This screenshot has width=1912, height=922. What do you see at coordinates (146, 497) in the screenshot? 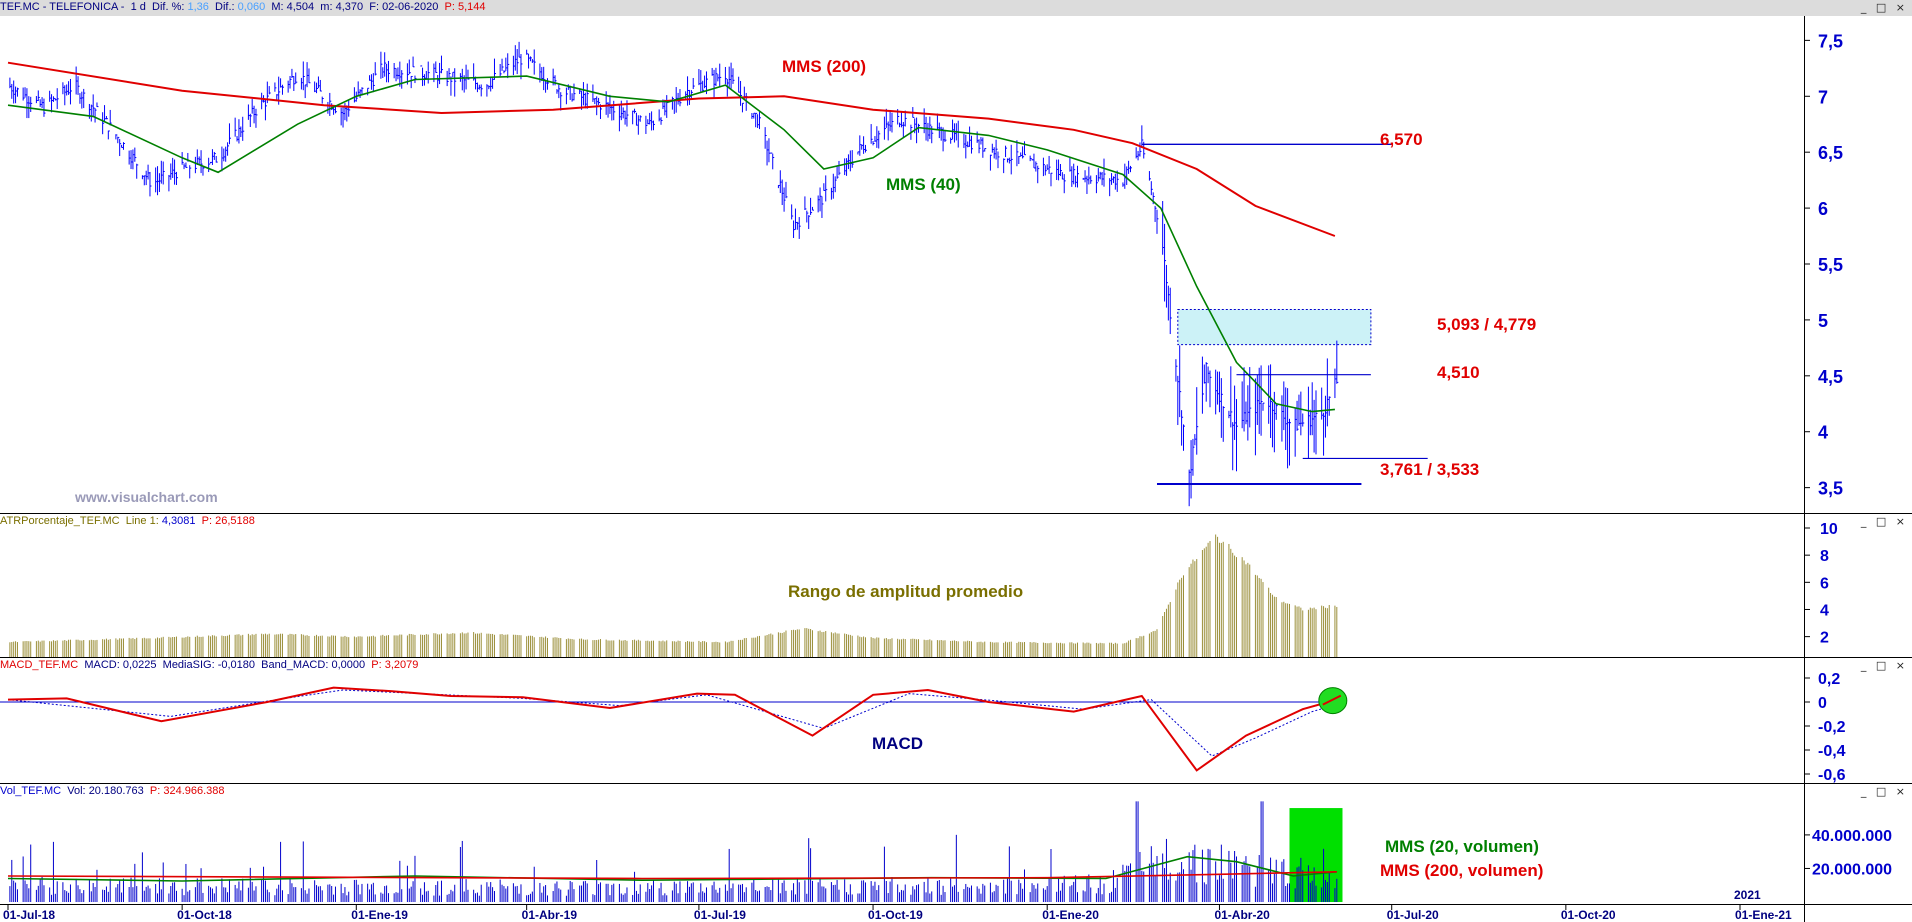
I see `watermark: www.visualchart.com` at bounding box center [146, 497].